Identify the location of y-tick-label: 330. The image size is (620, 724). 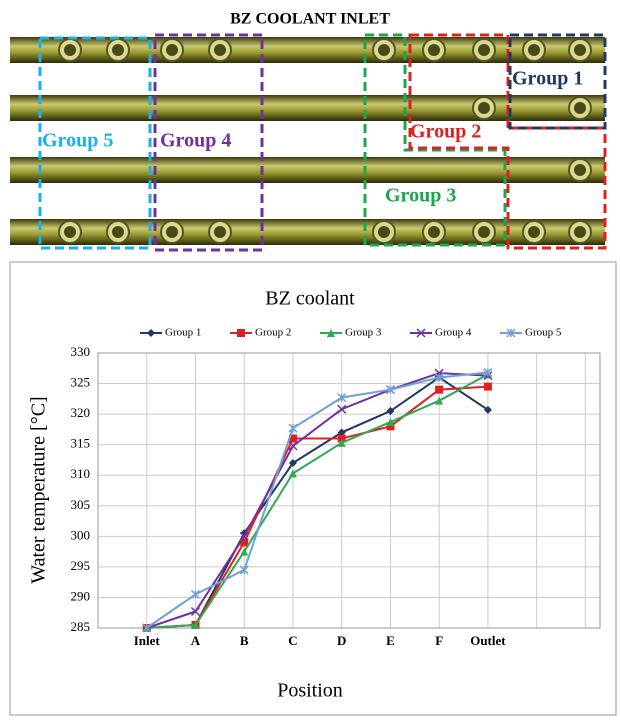
(81, 351).